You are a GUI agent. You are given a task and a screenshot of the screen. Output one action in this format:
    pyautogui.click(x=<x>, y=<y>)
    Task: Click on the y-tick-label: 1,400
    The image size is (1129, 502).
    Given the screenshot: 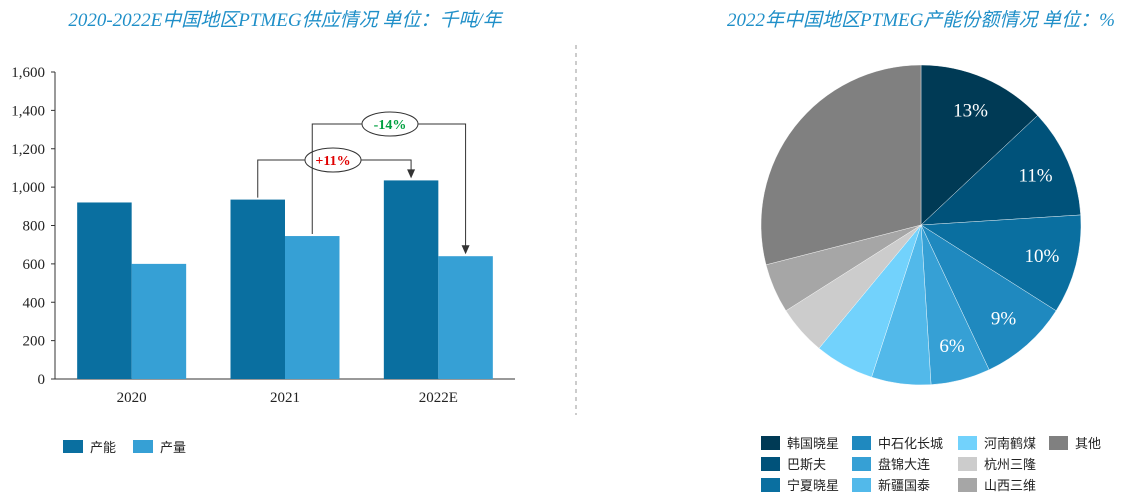 What is the action you would take?
    pyautogui.click(x=28, y=111)
    